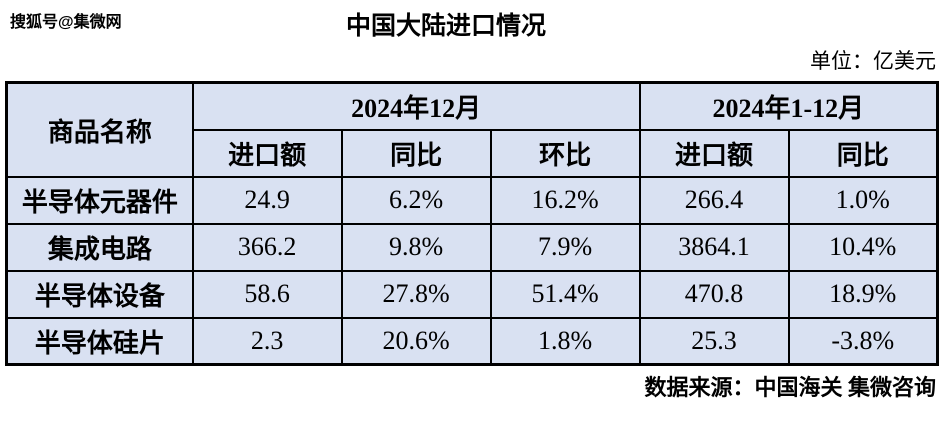  What do you see at coordinates (863, 294) in the screenshot?
I see `cell-yoy-year: 18.9%` at bounding box center [863, 294].